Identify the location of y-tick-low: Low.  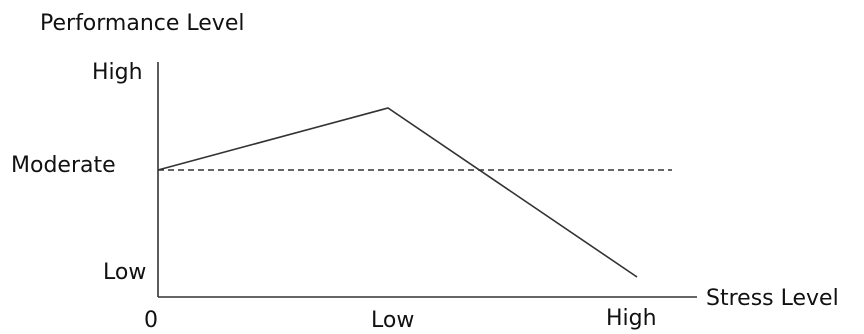
(125, 272).